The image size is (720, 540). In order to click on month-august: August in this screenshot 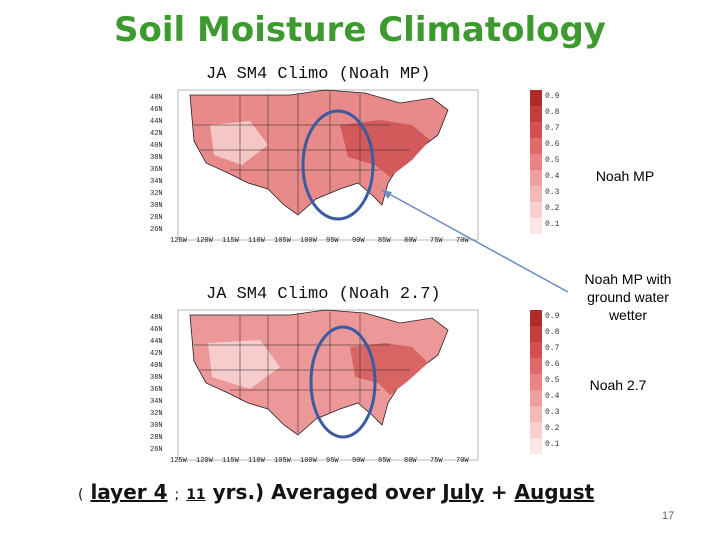, I will do `click(554, 492)`.